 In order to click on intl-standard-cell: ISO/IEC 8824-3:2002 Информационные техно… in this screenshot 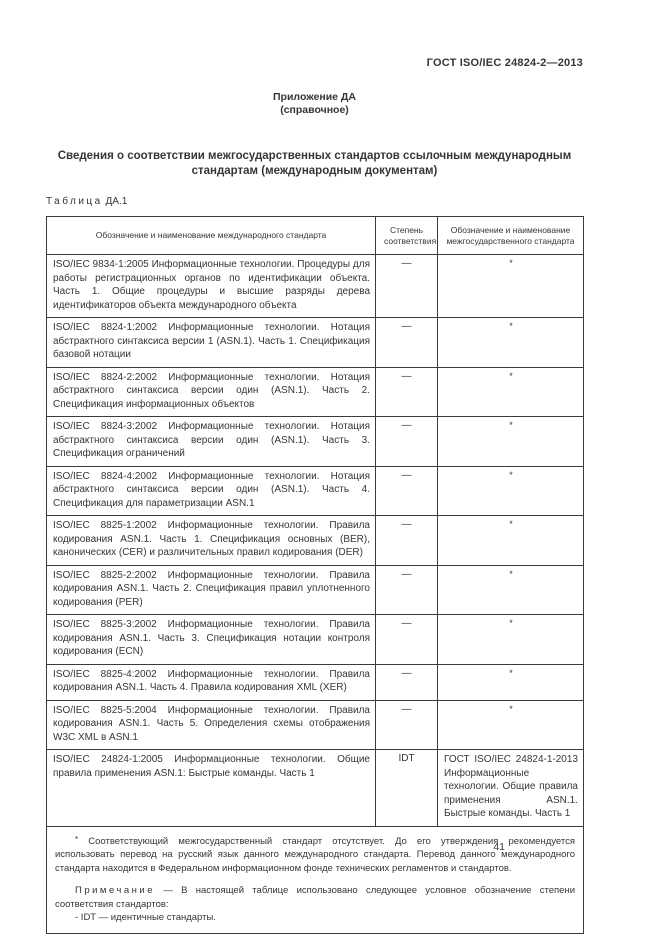, I will do `click(211, 441)`.